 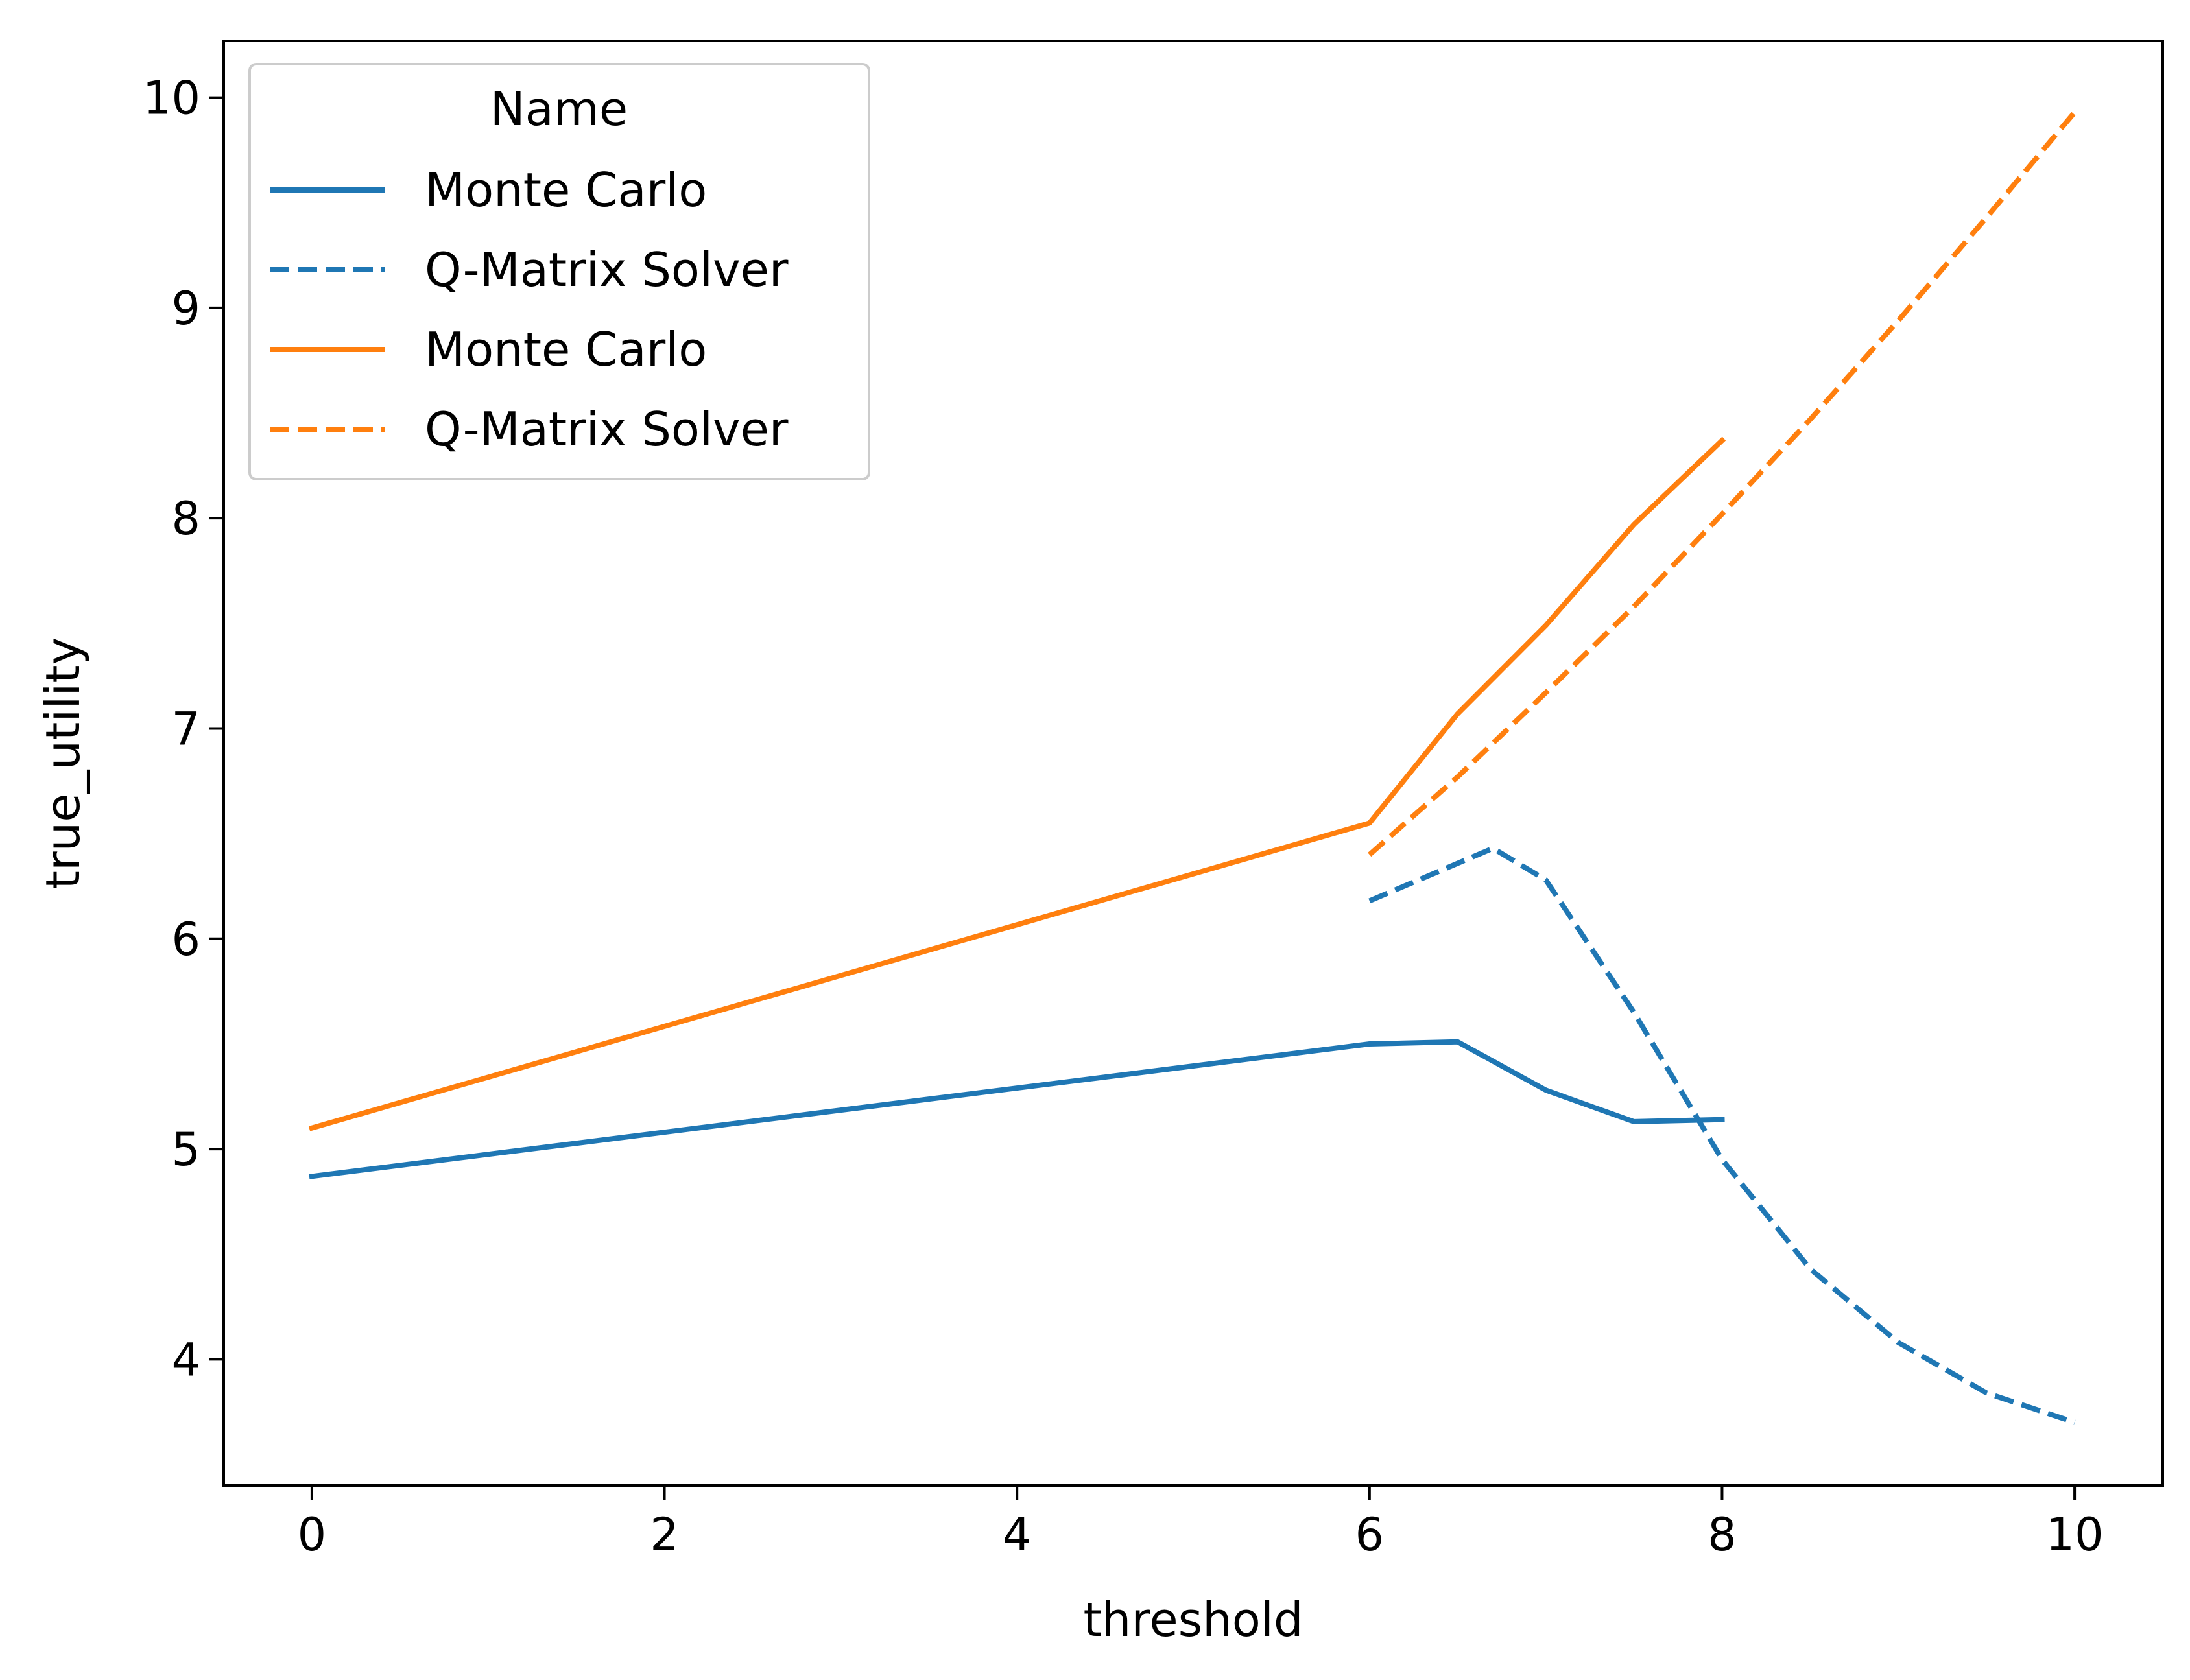 What do you see at coordinates (1017, 1109) in the screenshot?
I see `series-line-1-solid` at bounding box center [1017, 1109].